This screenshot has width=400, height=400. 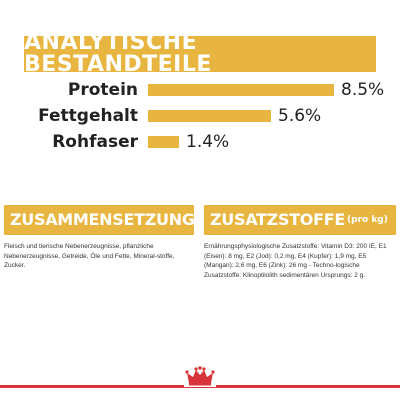 What do you see at coordinates (208, 142) in the screenshot?
I see `nutrient-value-fiber: 1.4%` at bounding box center [208, 142].